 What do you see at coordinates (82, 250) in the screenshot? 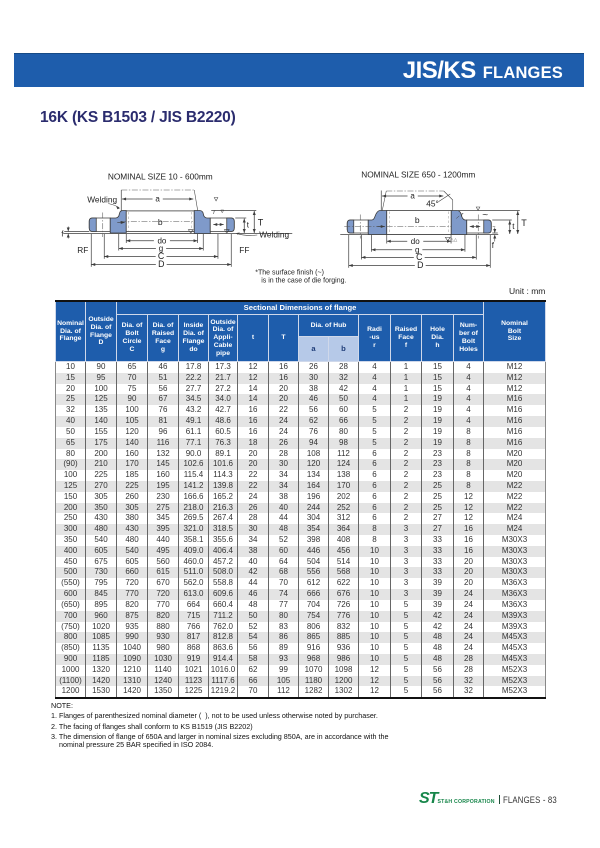
I see `svg-text: RF` at bounding box center [82, 250].